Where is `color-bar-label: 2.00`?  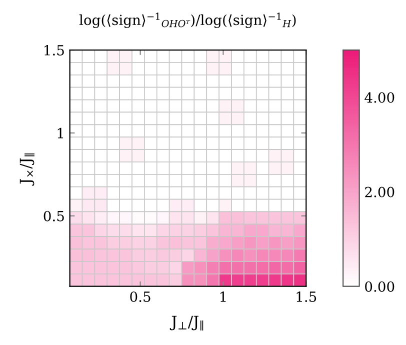
color-bar-label: 2.00 is located at coordinates (379, 192).